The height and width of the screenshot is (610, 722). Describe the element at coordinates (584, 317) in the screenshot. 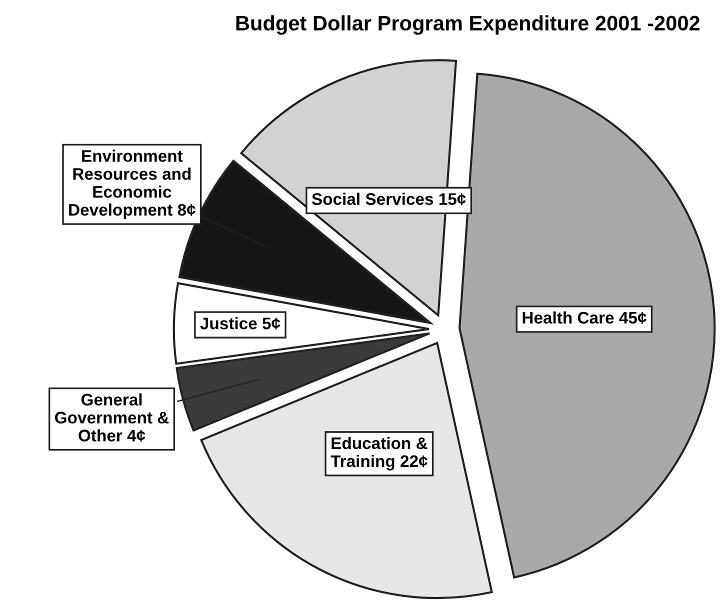

I see `slice-label: Health Care 45¢` at that location.